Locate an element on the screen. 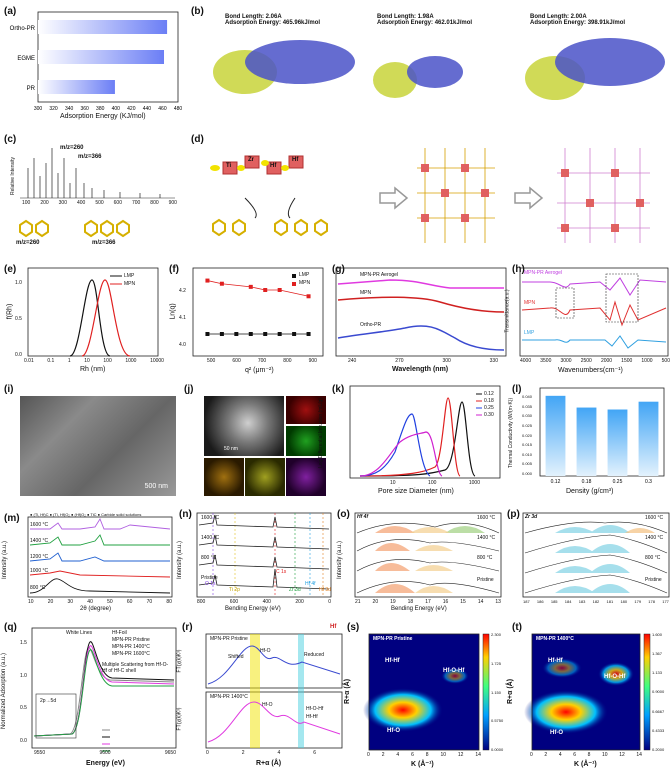 The height and width of the screenshot is (774, 672). a-xtick: 400 is located at coordinates (116, 109).